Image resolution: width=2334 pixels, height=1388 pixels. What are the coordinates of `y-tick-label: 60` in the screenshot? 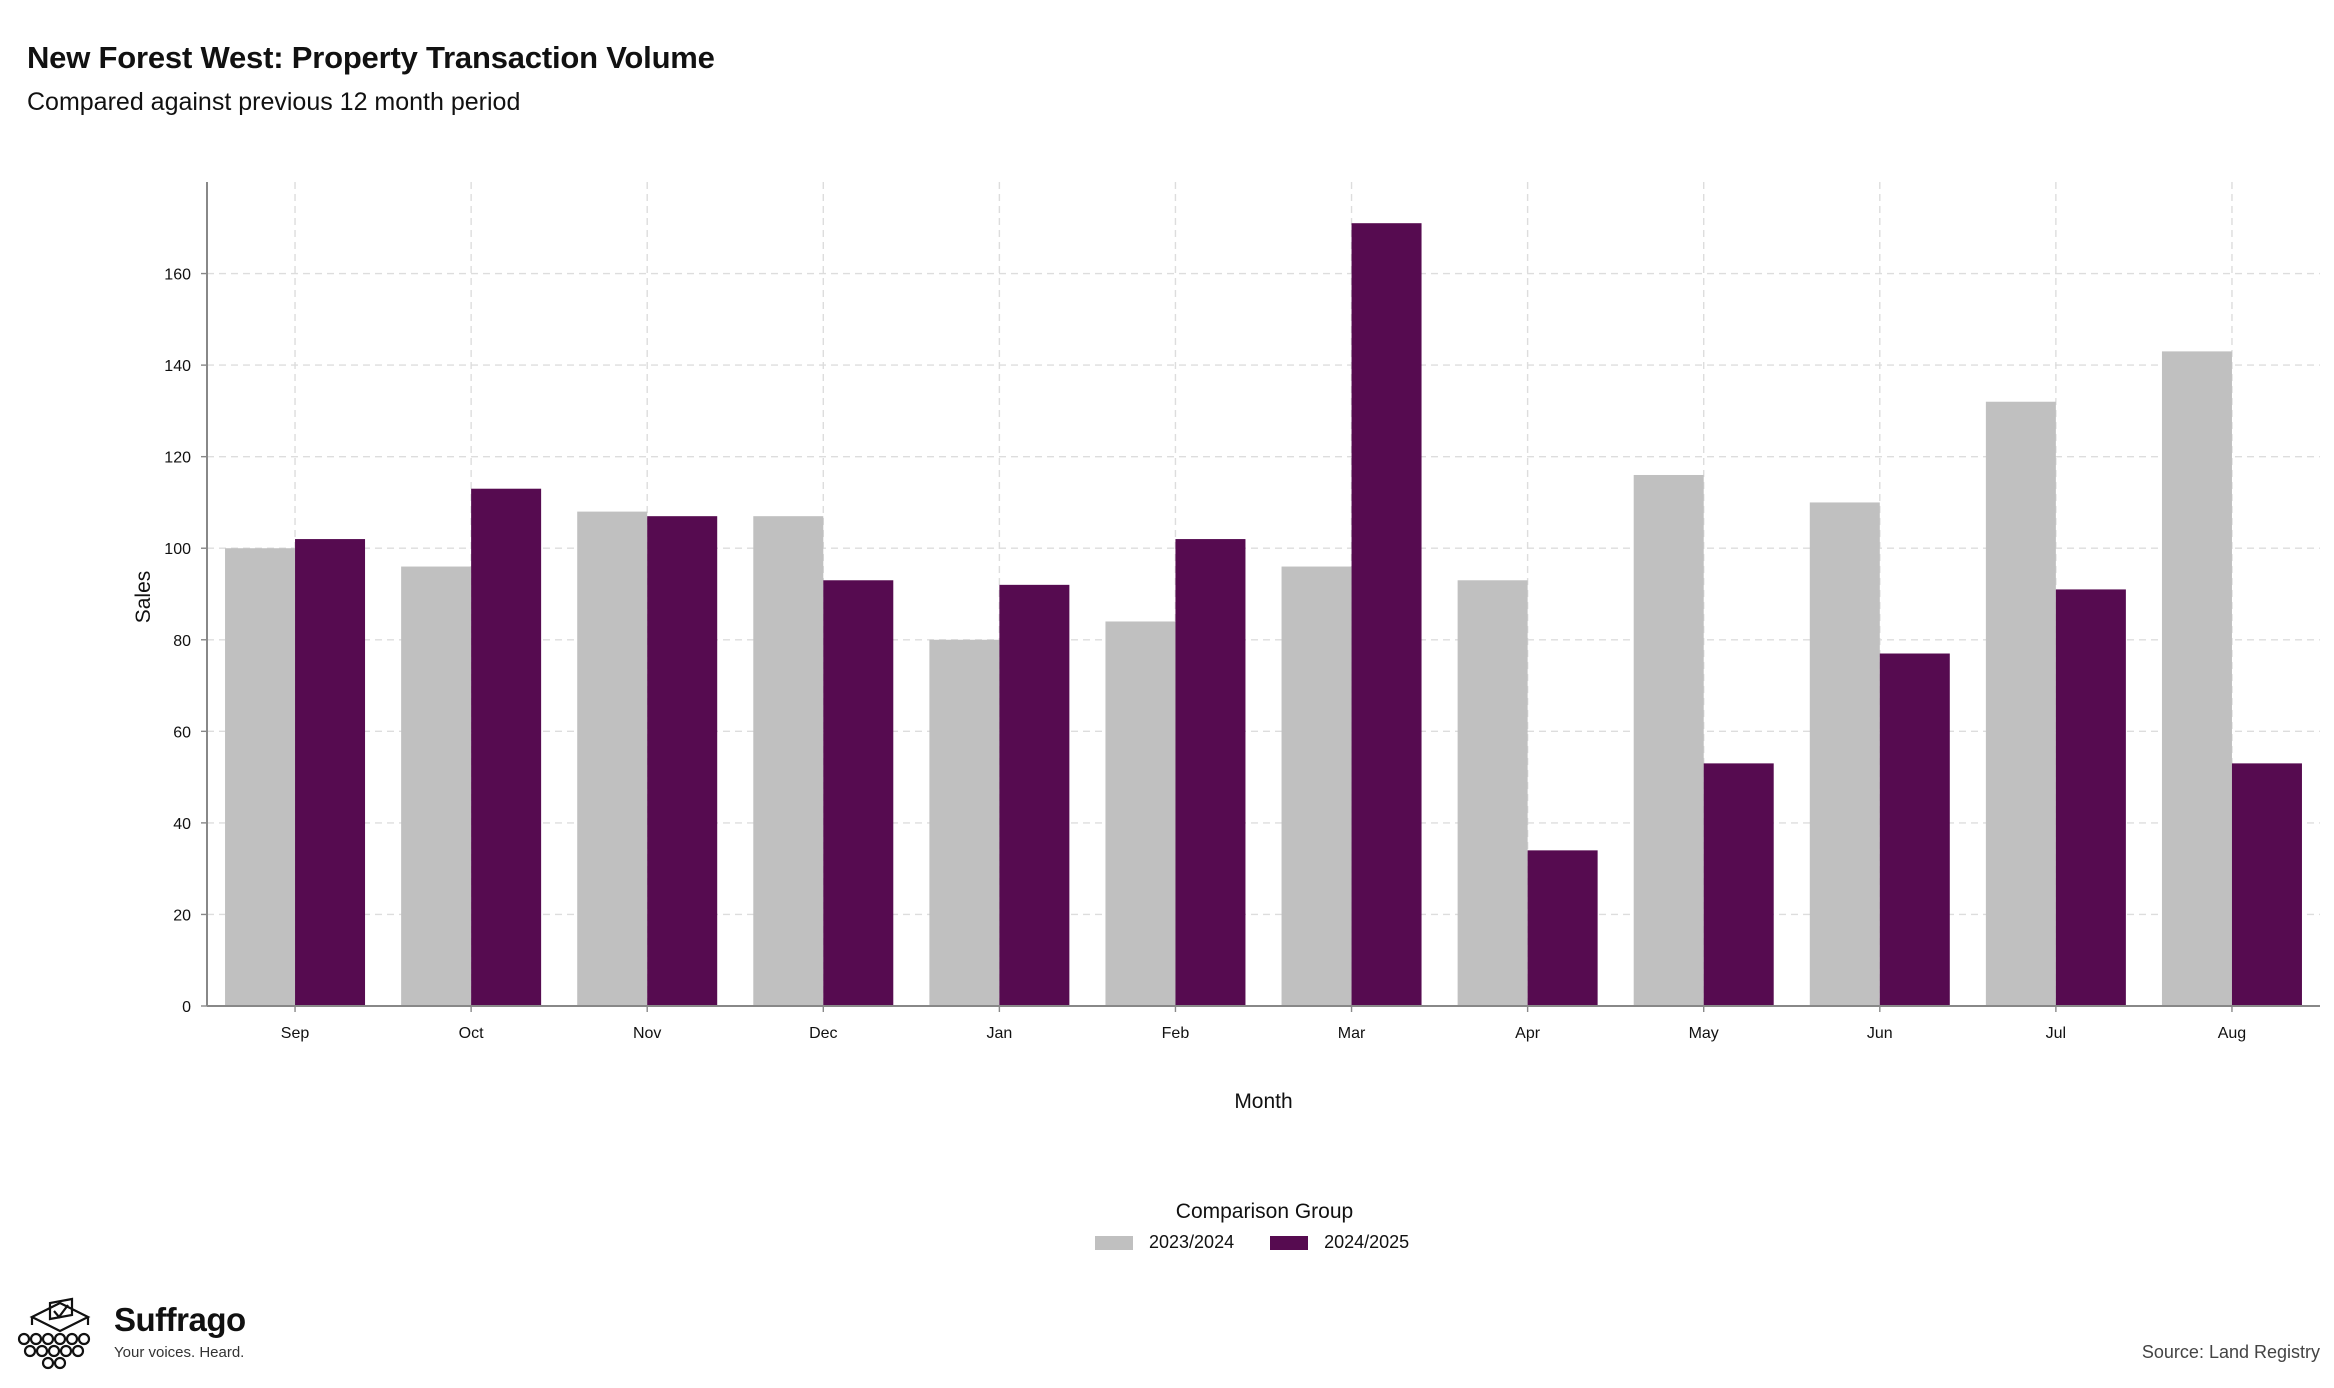 It's located at (182, 732).